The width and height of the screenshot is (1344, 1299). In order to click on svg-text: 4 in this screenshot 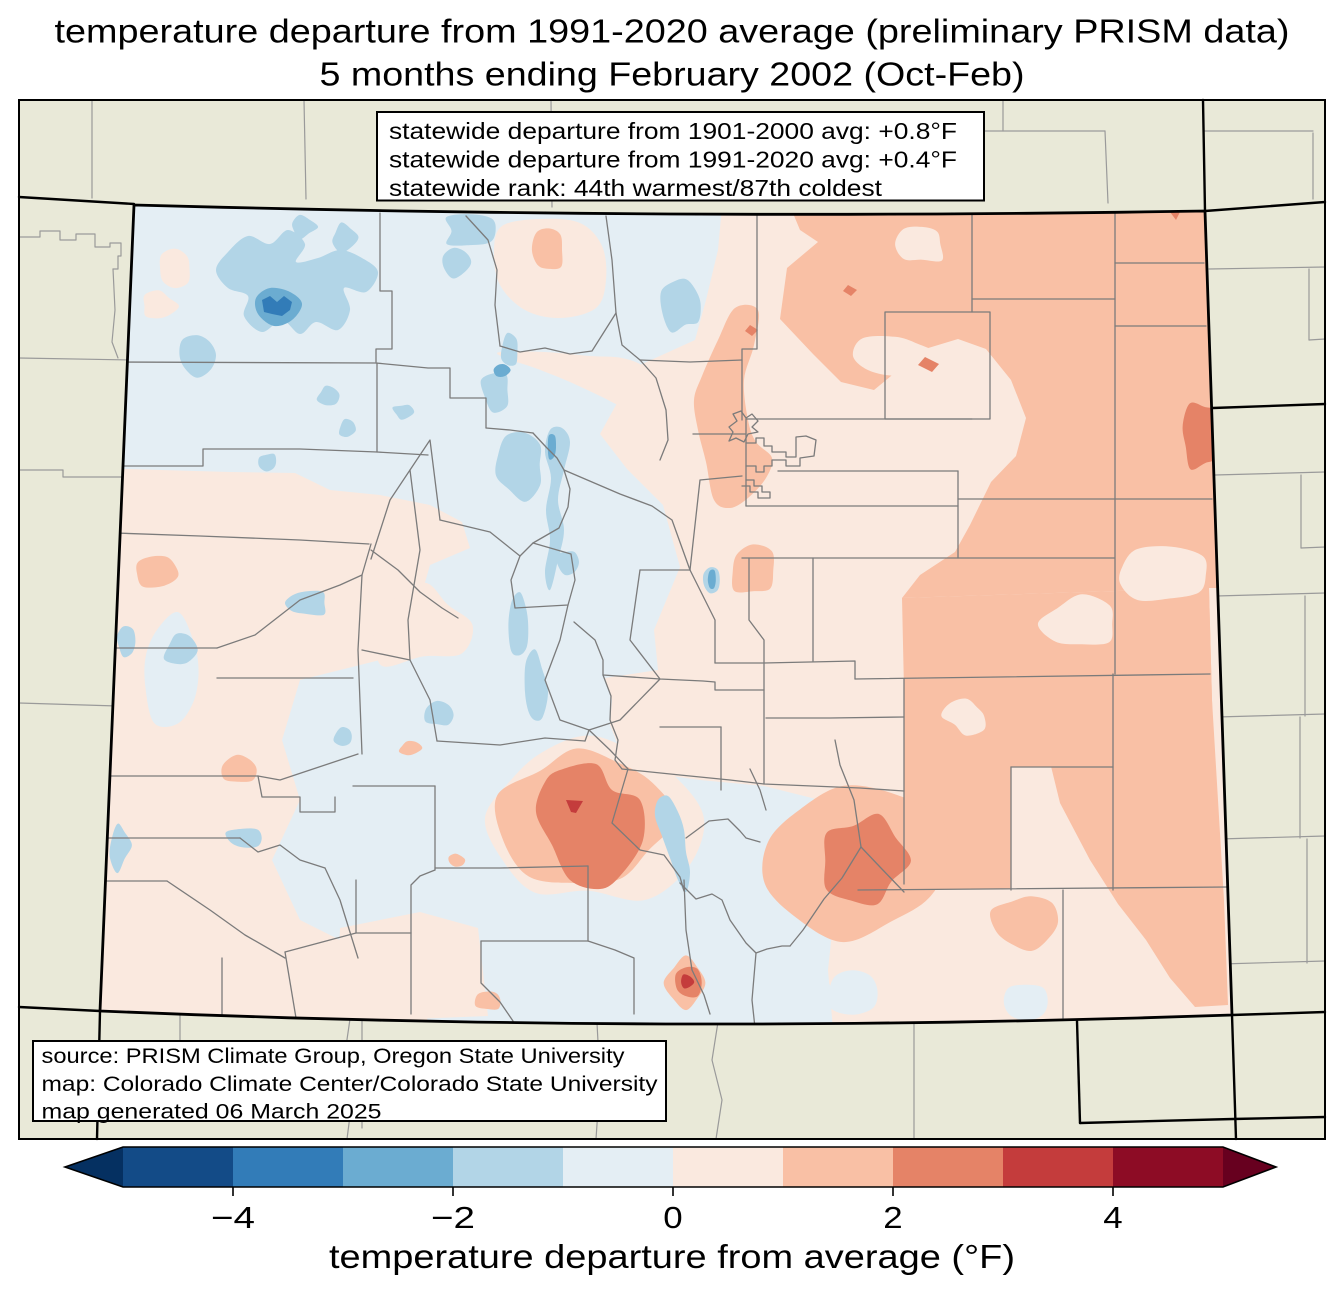, I will do `click(1112, 1218)`.